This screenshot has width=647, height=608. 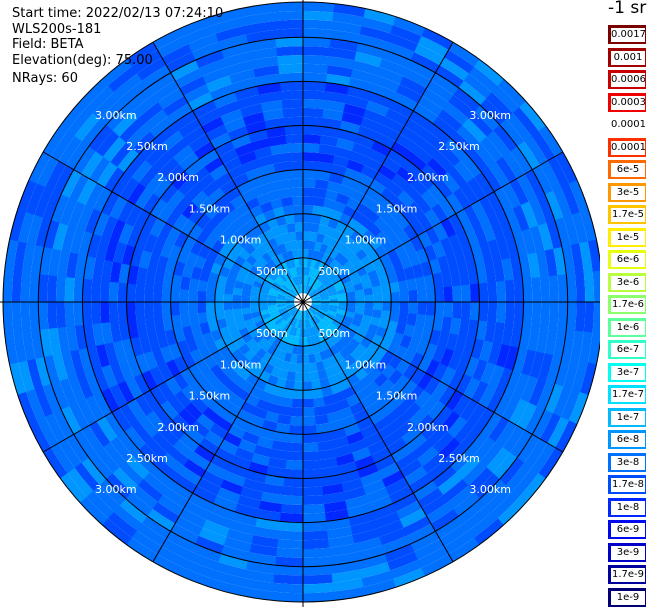 I want to click on colorbar-cell: 1.7e-7, so click(x=627, y=394).